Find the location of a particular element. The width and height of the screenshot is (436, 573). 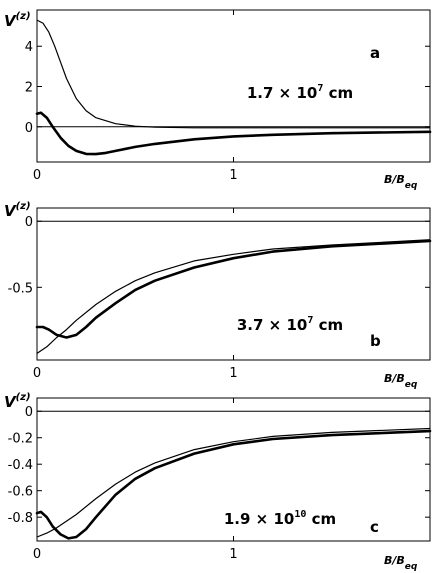

panel-letter: c is located at coordinates (374, 527).